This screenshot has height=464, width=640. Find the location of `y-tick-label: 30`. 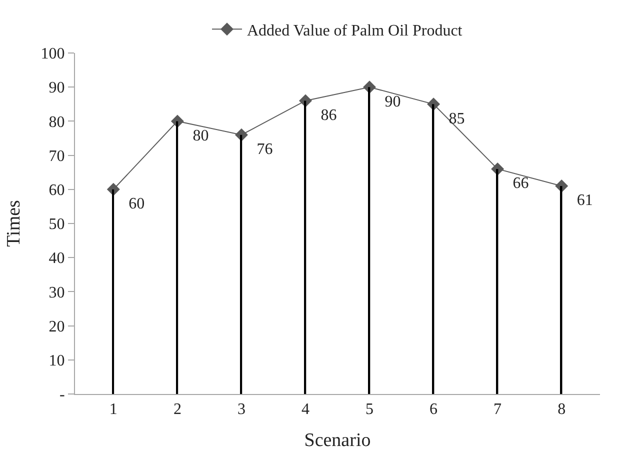

y-tick-label: 30 is located at coordinates (56, 293).